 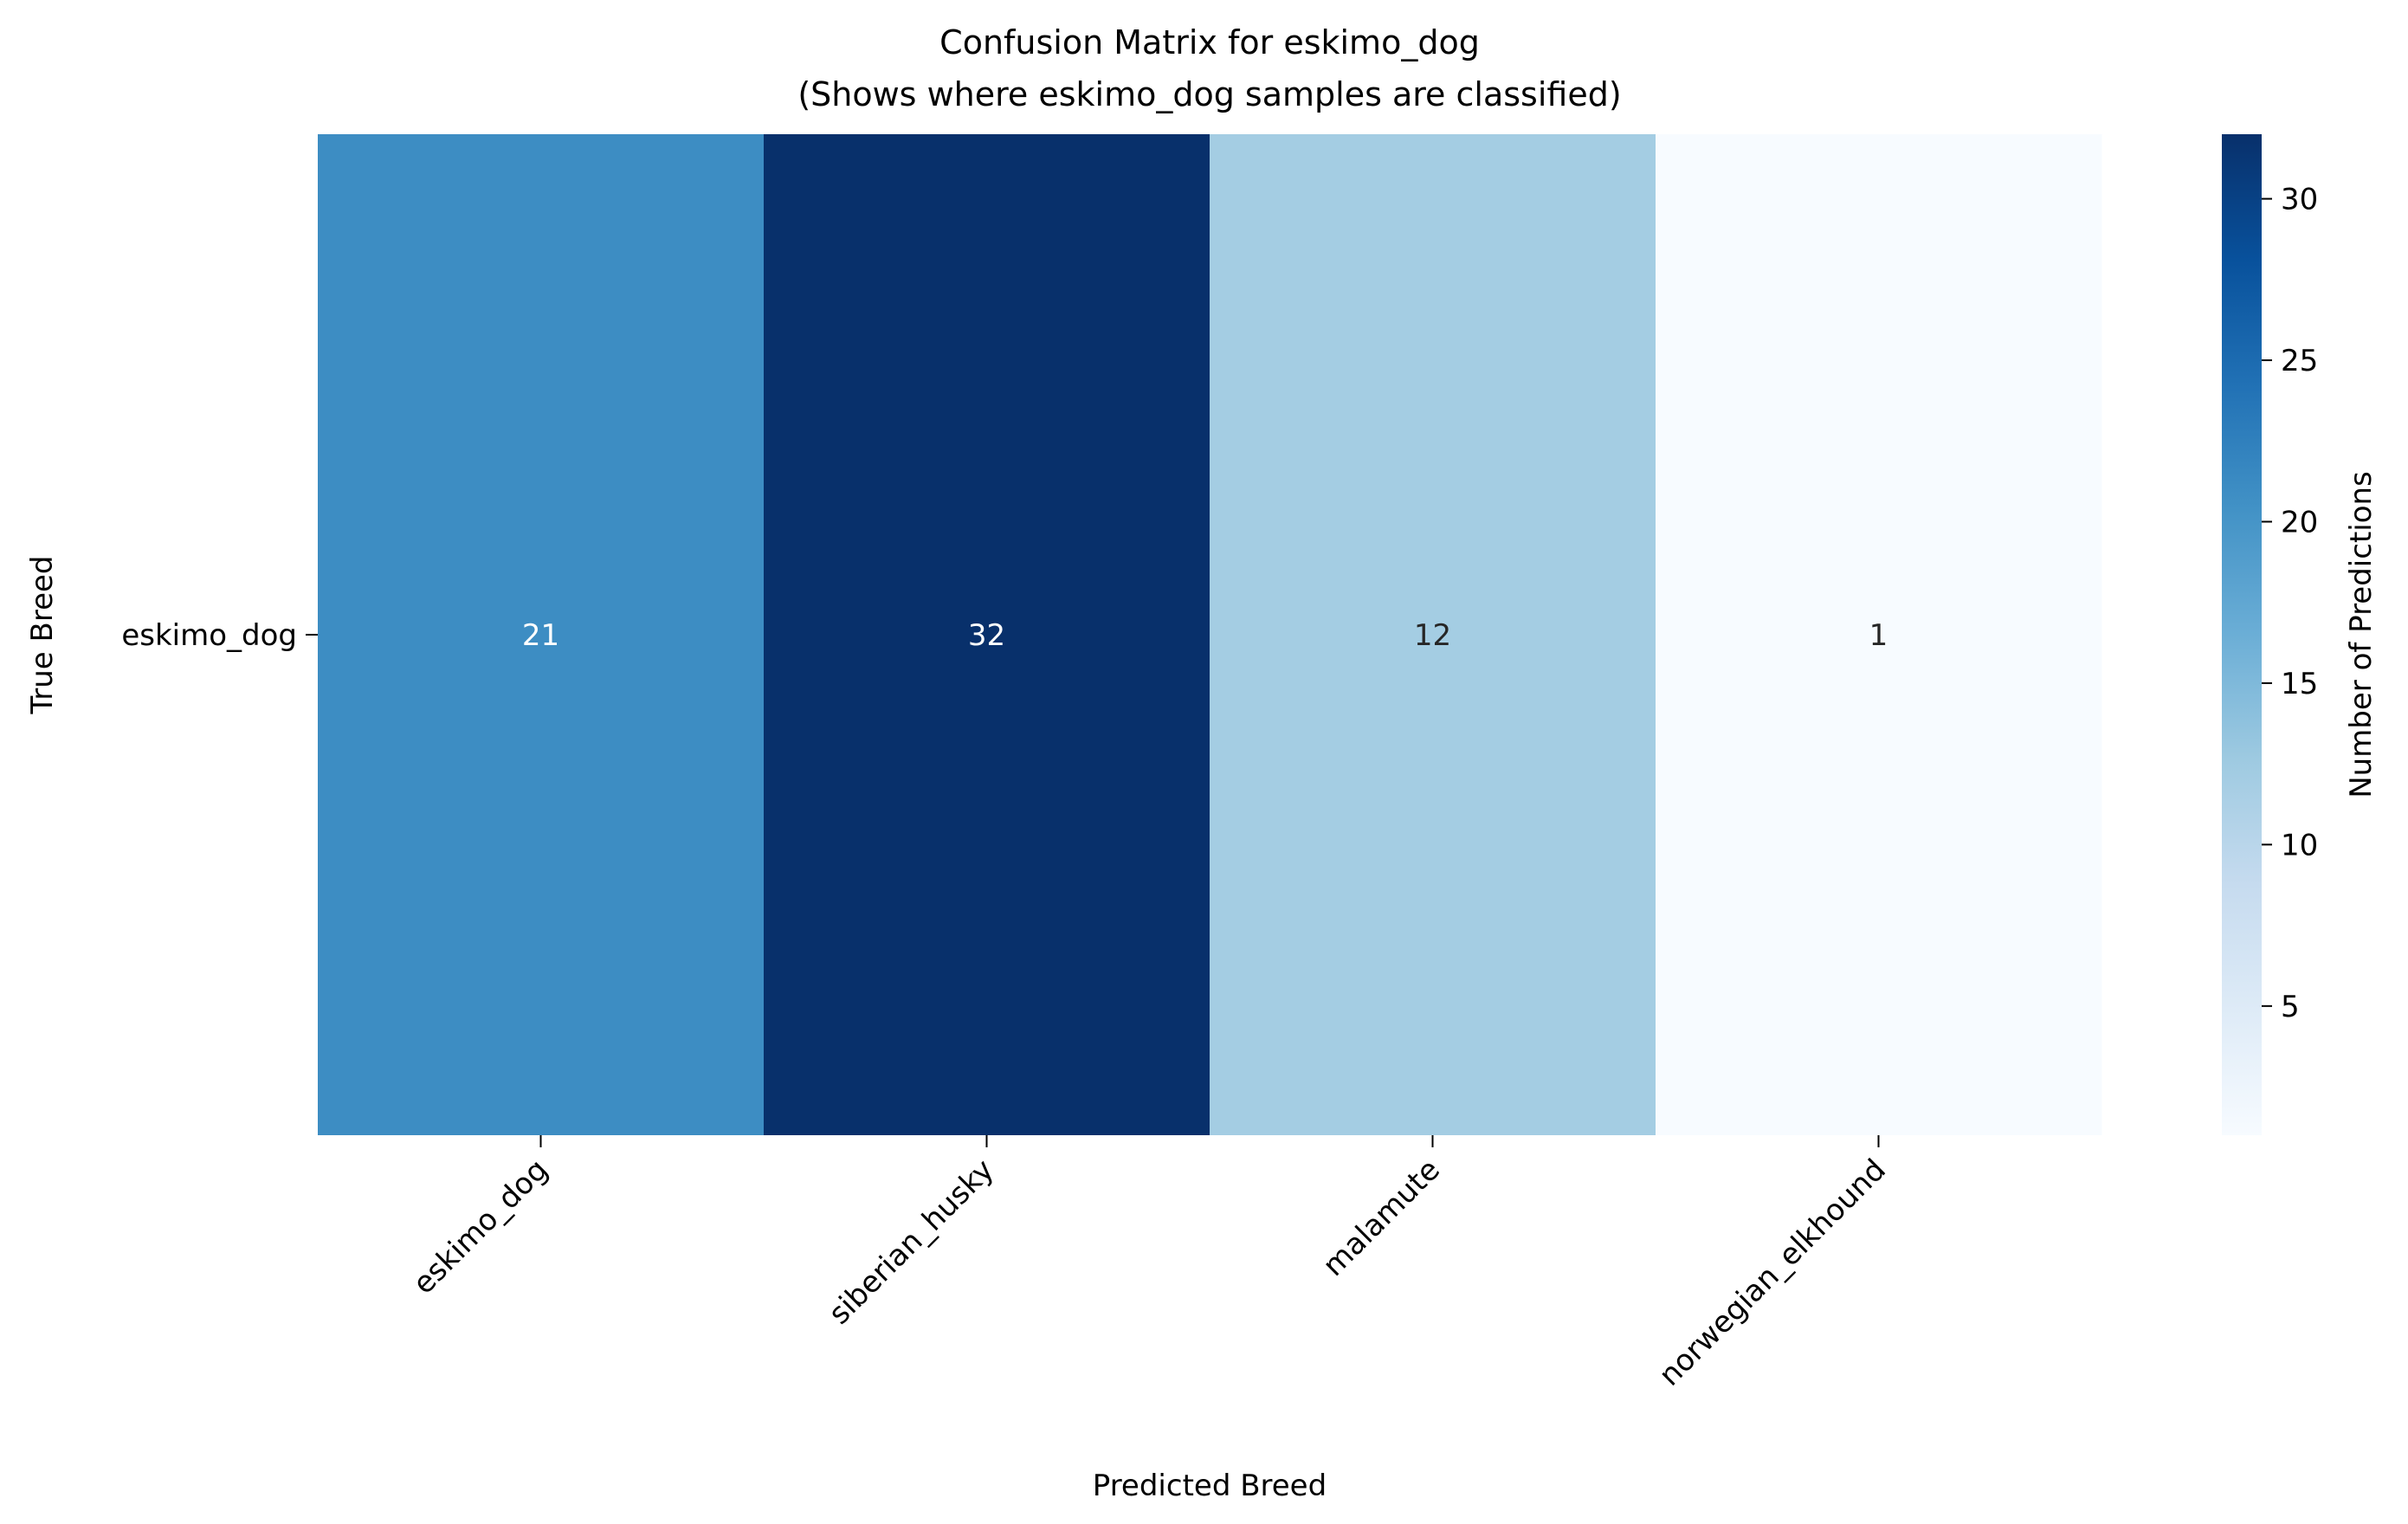 I want to click on cell-value-label: 32, so click(x=986, y=635).